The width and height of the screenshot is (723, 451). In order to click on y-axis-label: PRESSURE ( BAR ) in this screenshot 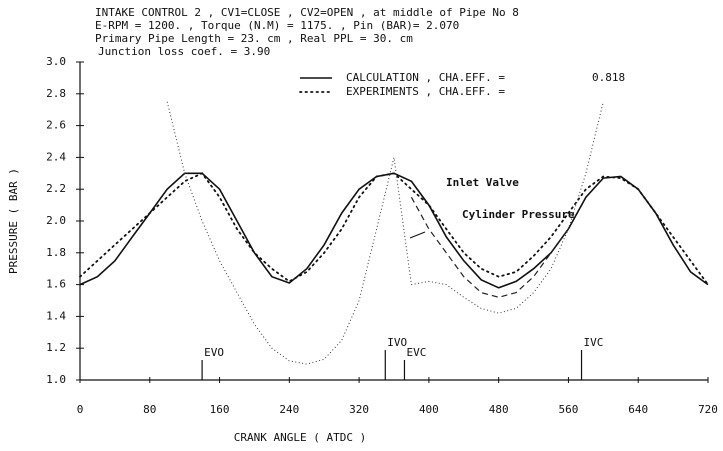, I will do `click(13, 221)`.